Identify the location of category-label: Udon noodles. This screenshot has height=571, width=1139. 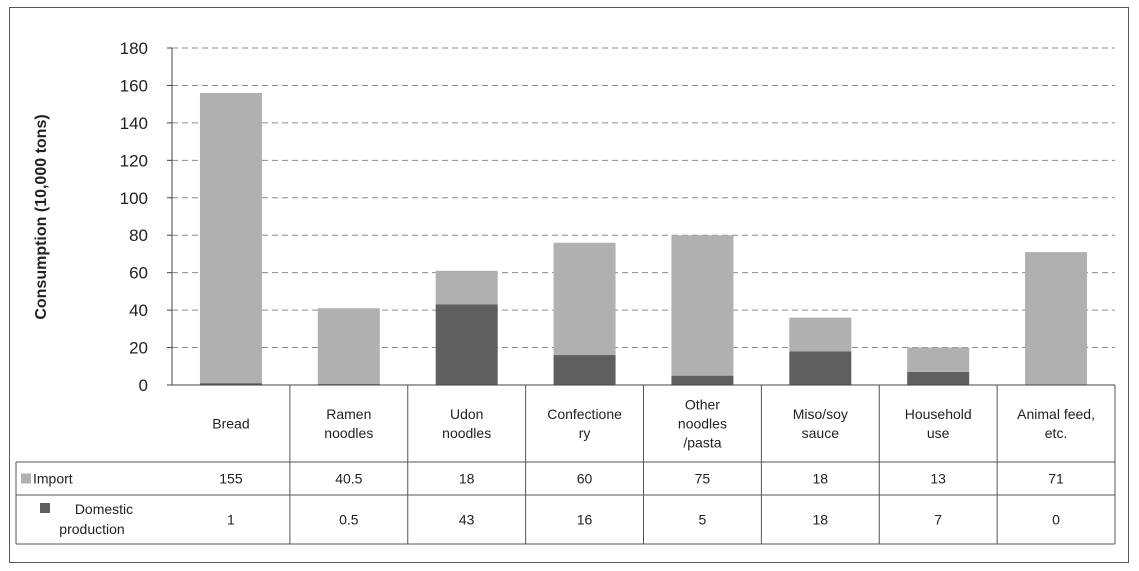
(466, 423).